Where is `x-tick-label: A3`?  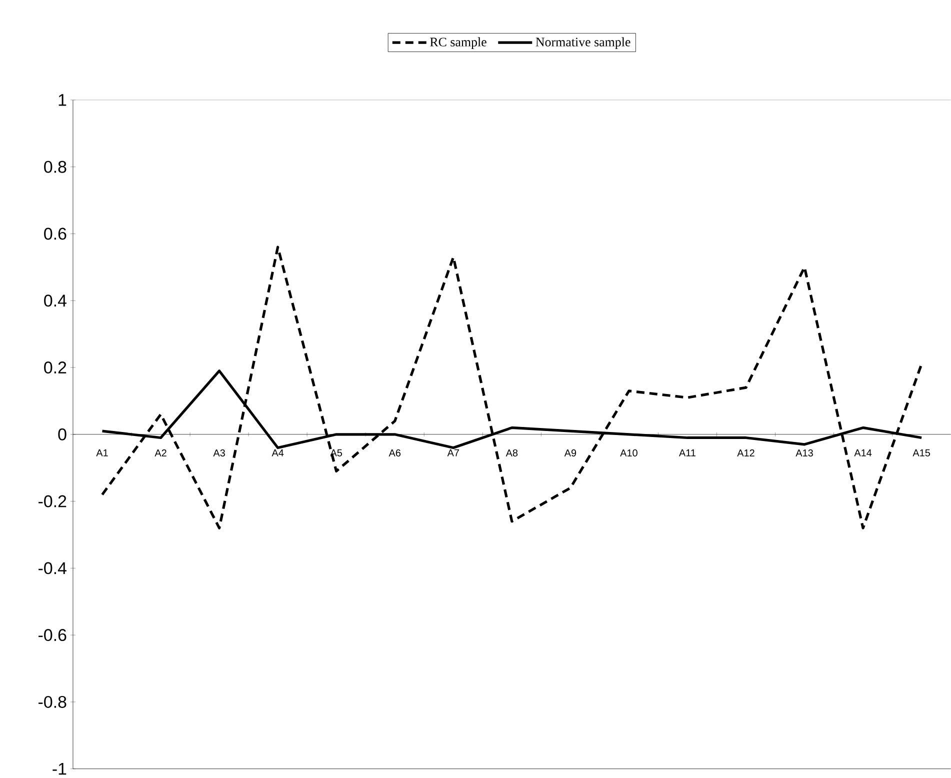
x-tick-label: A3 is located at coordinates (219, 452).